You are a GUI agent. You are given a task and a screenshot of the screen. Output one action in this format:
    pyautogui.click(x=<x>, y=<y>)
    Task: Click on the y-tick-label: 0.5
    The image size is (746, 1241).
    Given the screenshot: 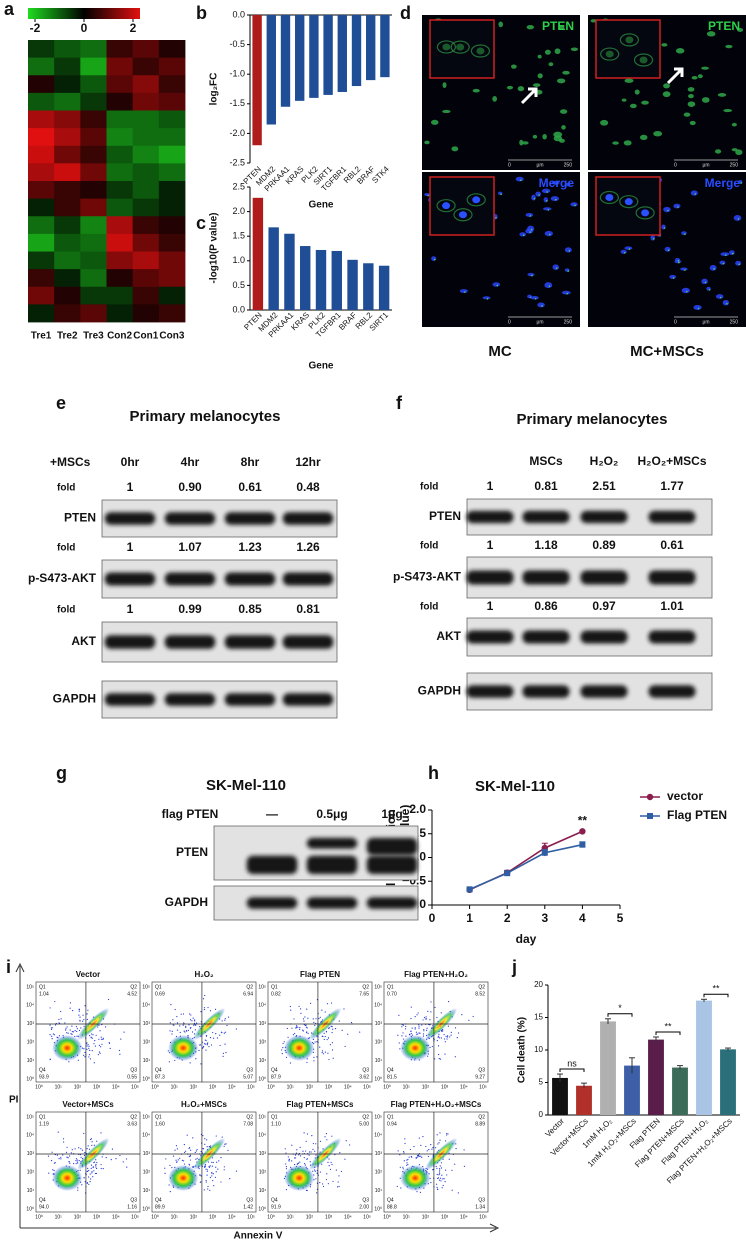 What is the action you would take?
    pyautogui.click(x=238, y=285)
    